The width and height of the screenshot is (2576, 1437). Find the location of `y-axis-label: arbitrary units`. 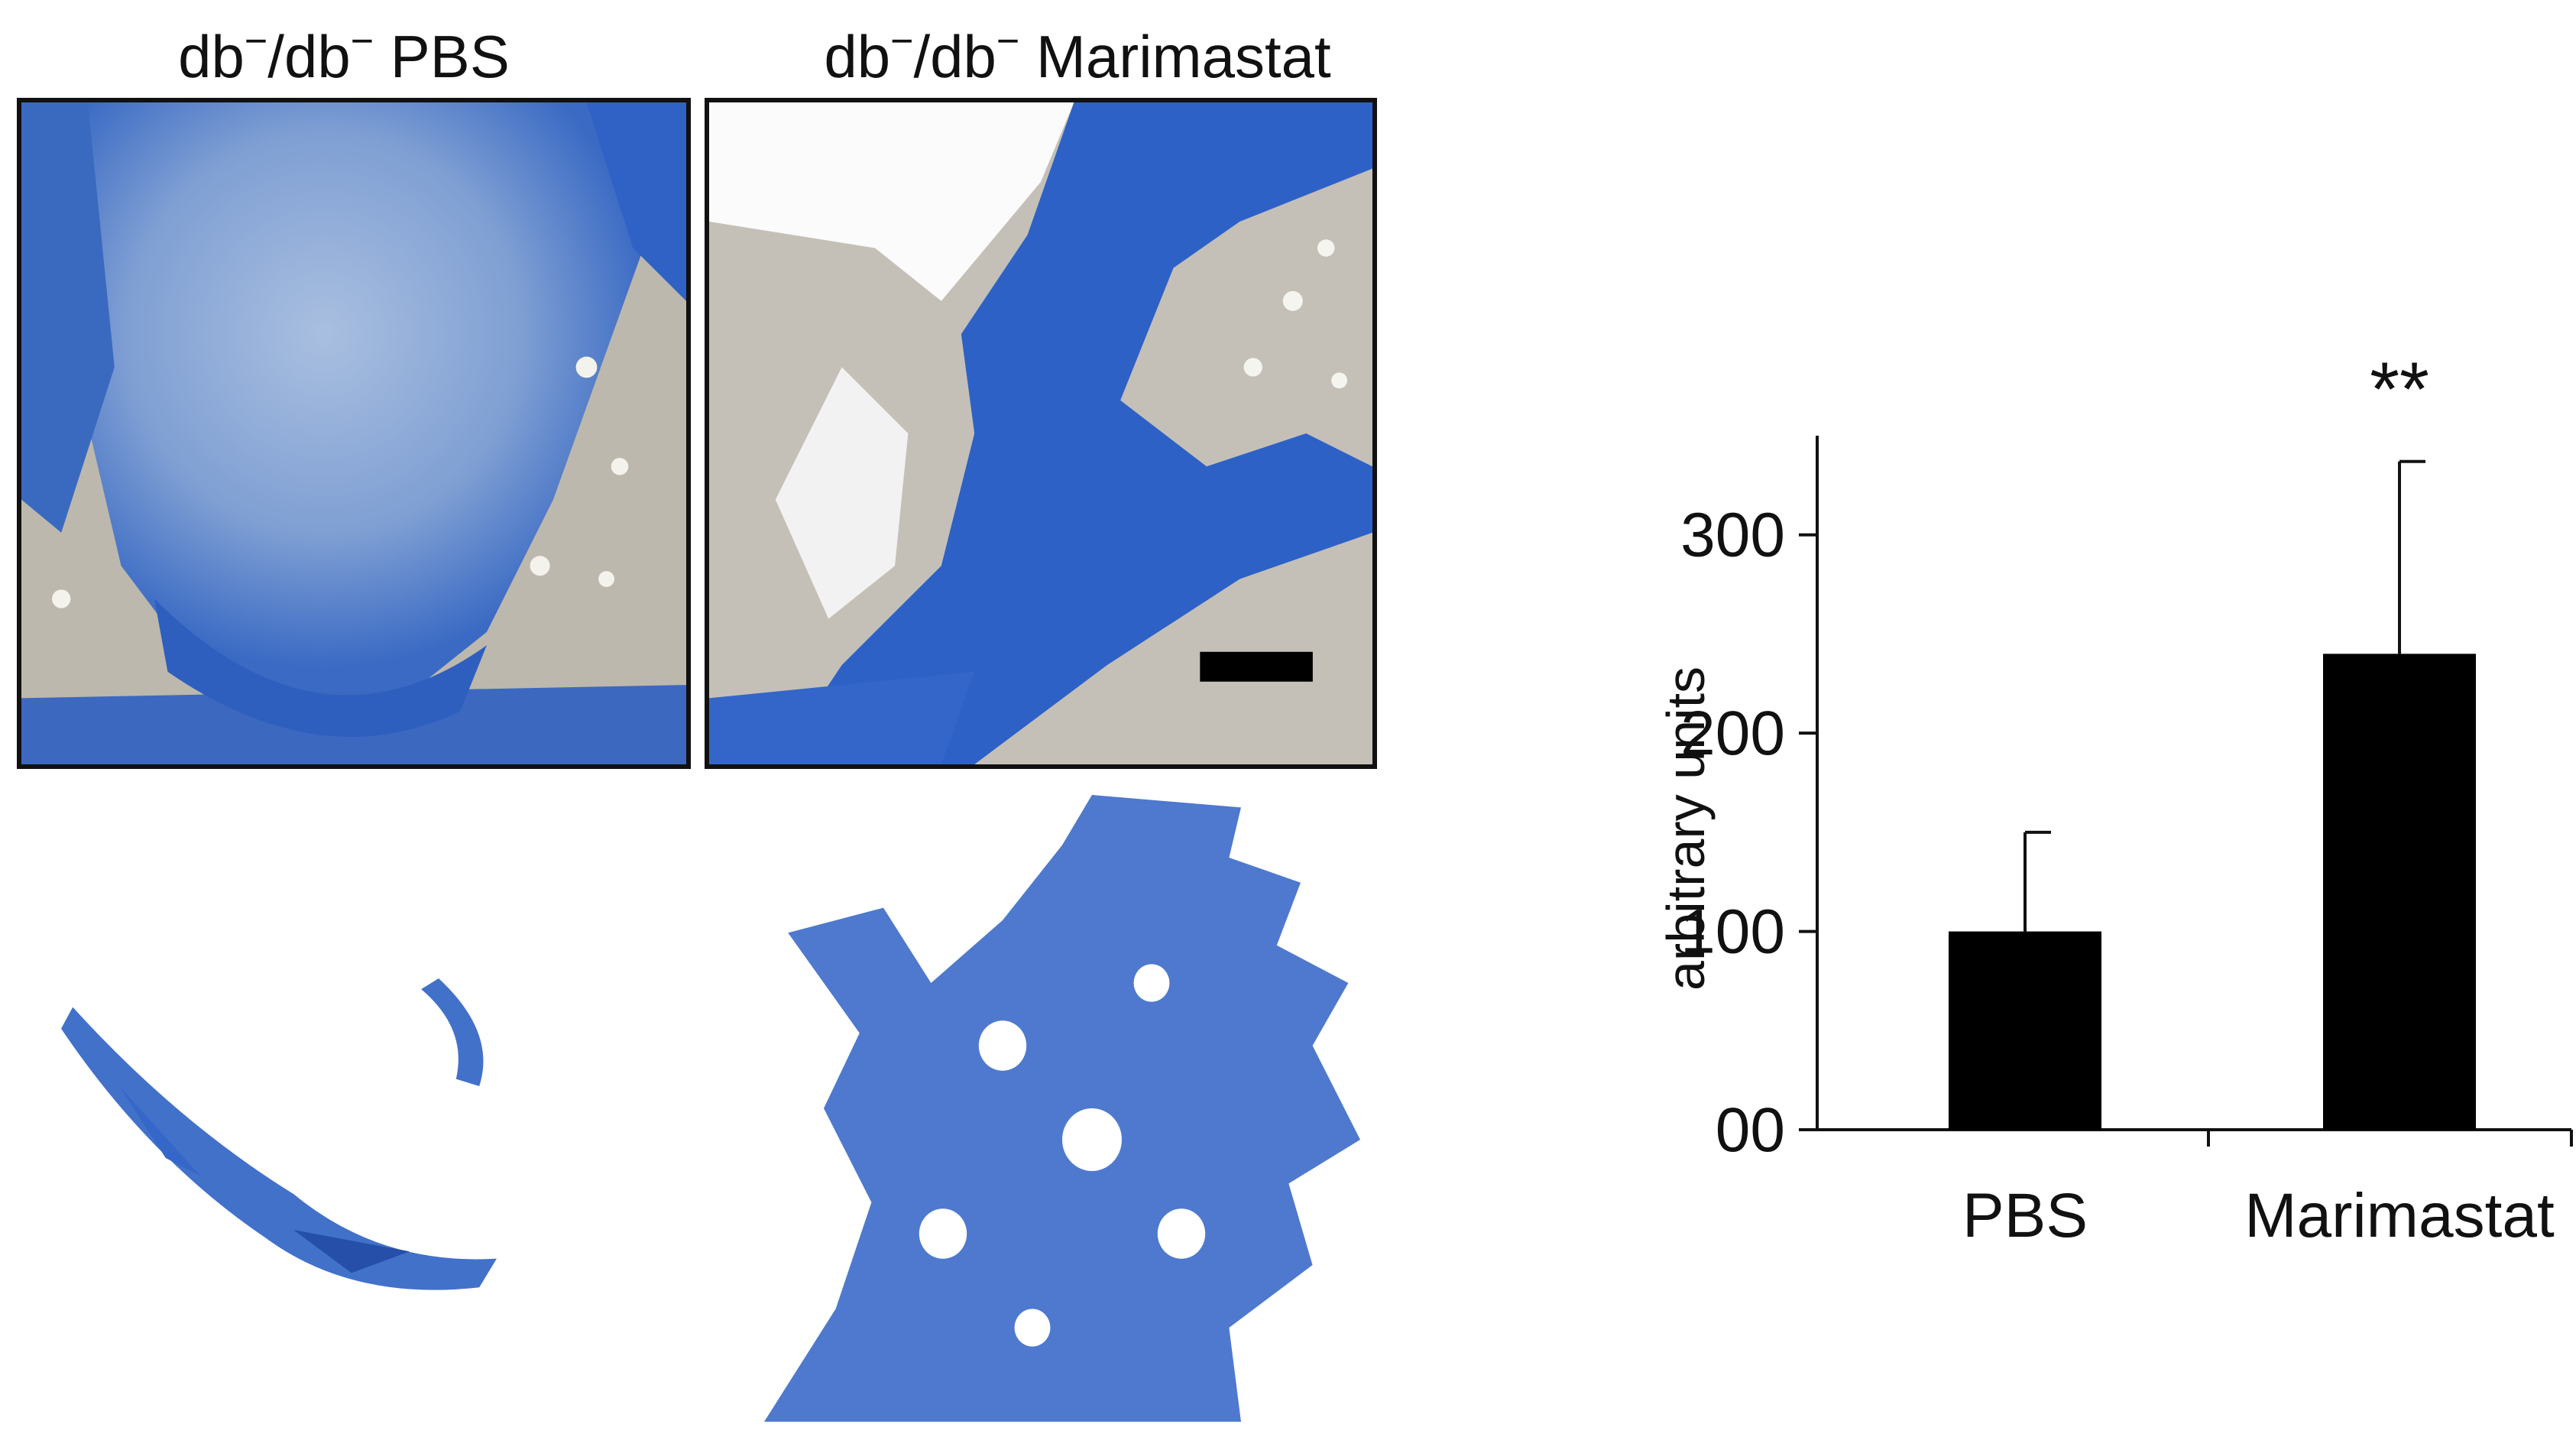

y-axis-label: arbitrary units is located at coordinates (1686, 829).